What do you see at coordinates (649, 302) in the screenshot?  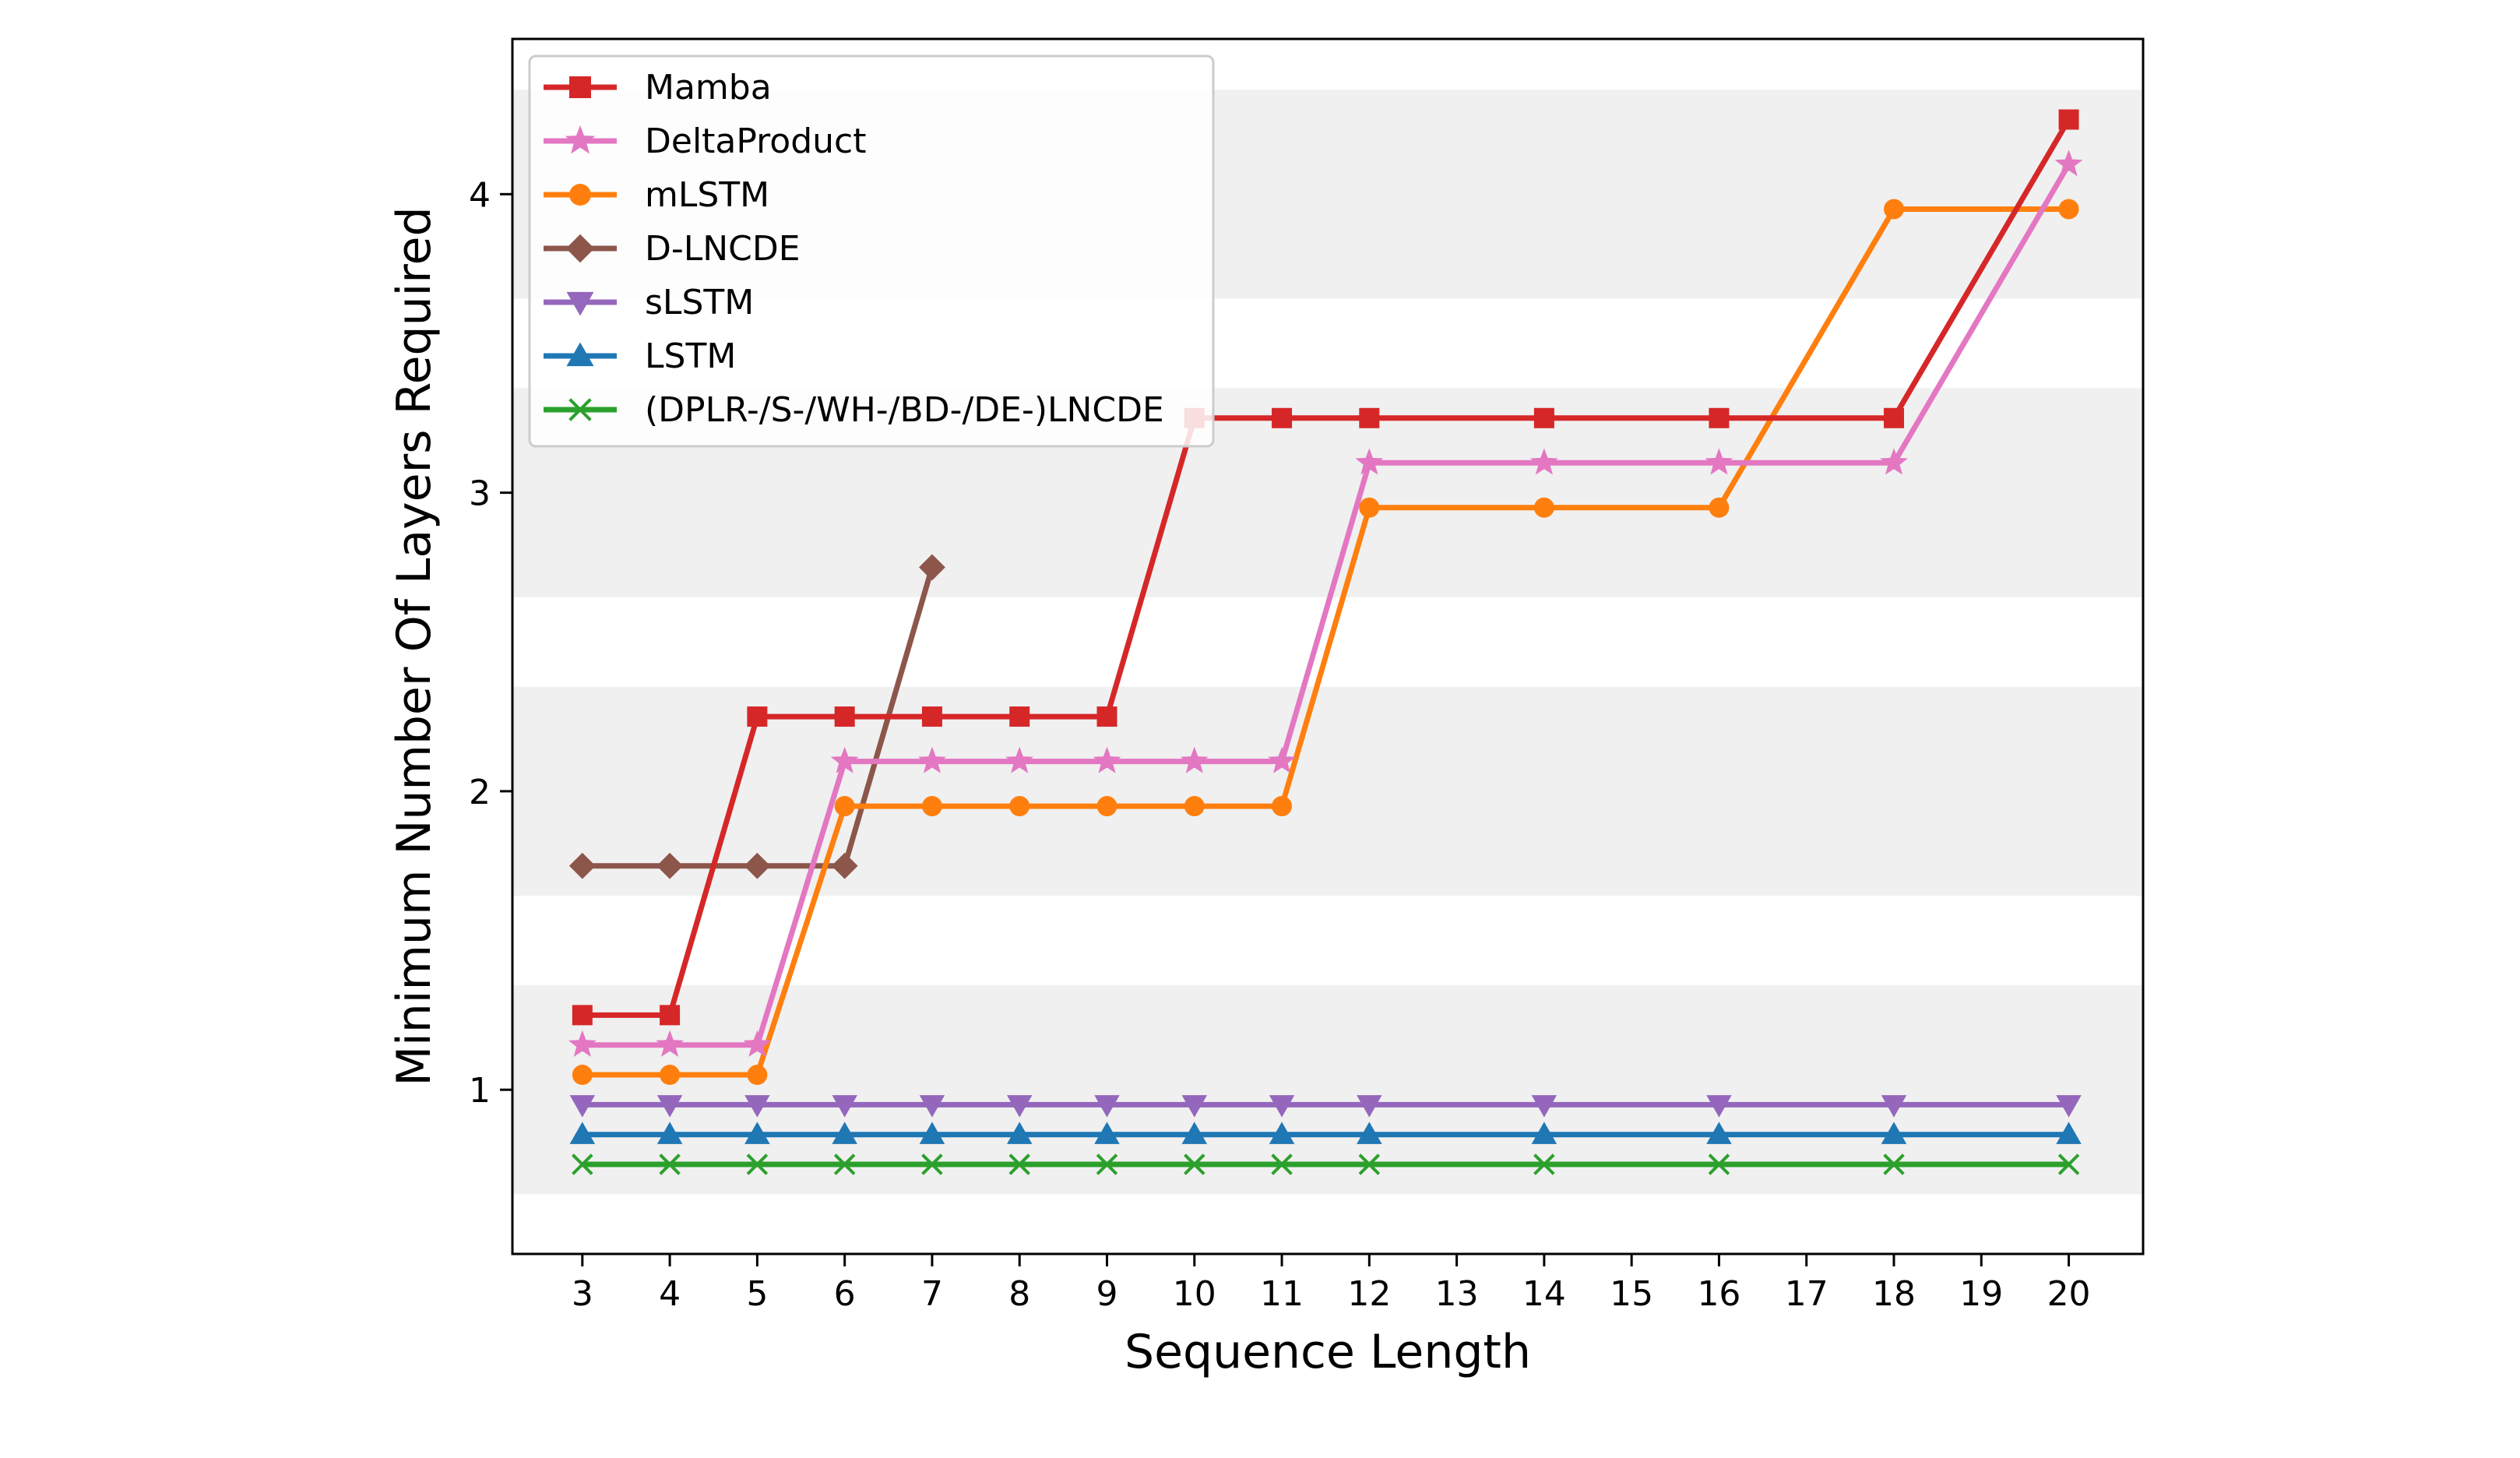 I see `legend-item-slstm: sLSTM` at bounding box center [649, 302].